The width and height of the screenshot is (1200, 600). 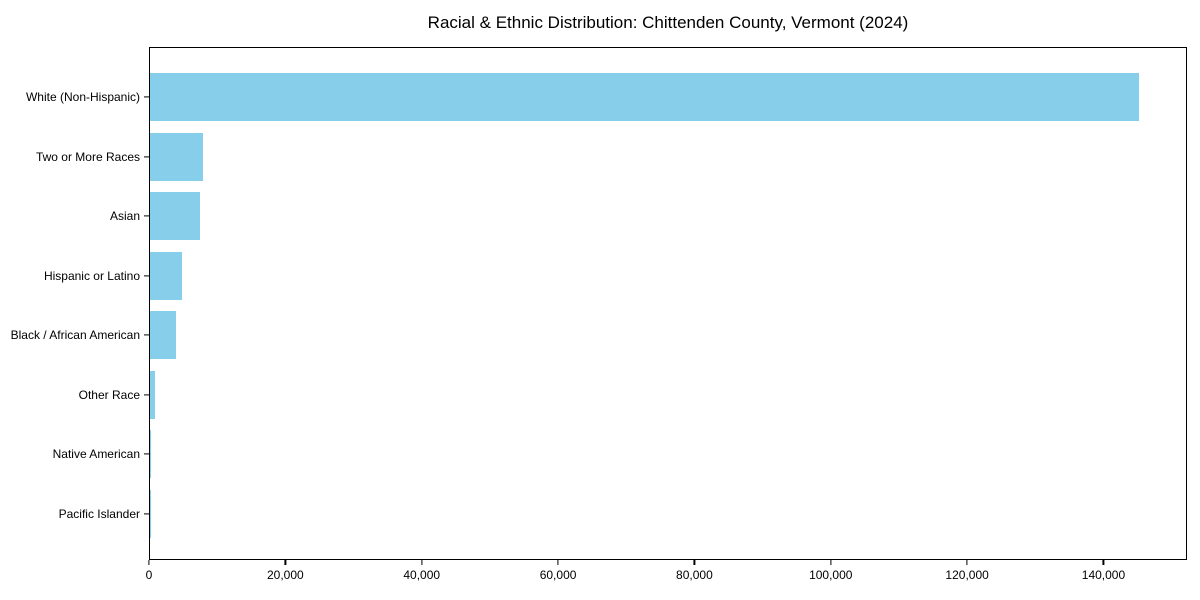 I want to click on x-tick-label-0: 0, so click(x=149, y=575).